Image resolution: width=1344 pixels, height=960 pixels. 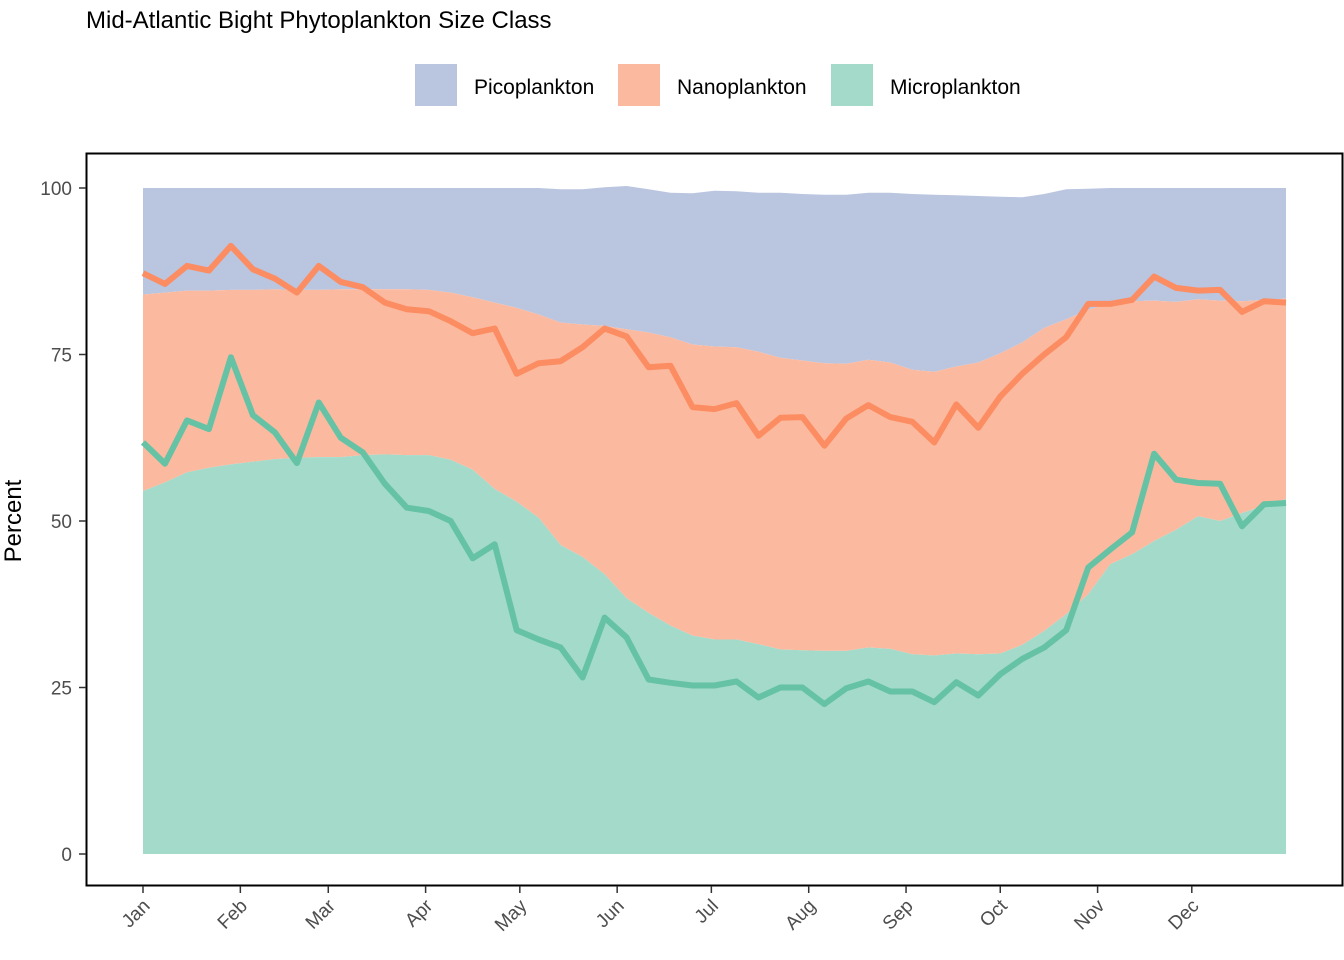 What do you see at coordinates (511, 915) in the screenshot?
I see `x-tick-label: May` at bounding box center [511, 915].